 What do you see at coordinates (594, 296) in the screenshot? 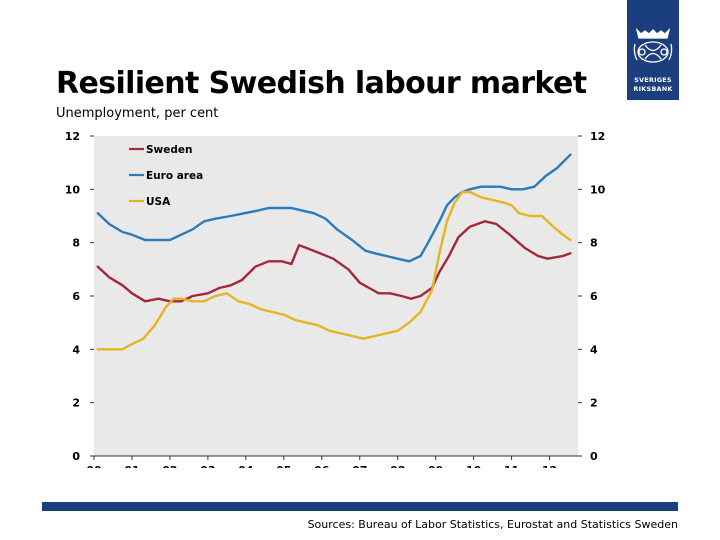
I see `y-tick-label-right: 6` at bounding box center [594, 296].